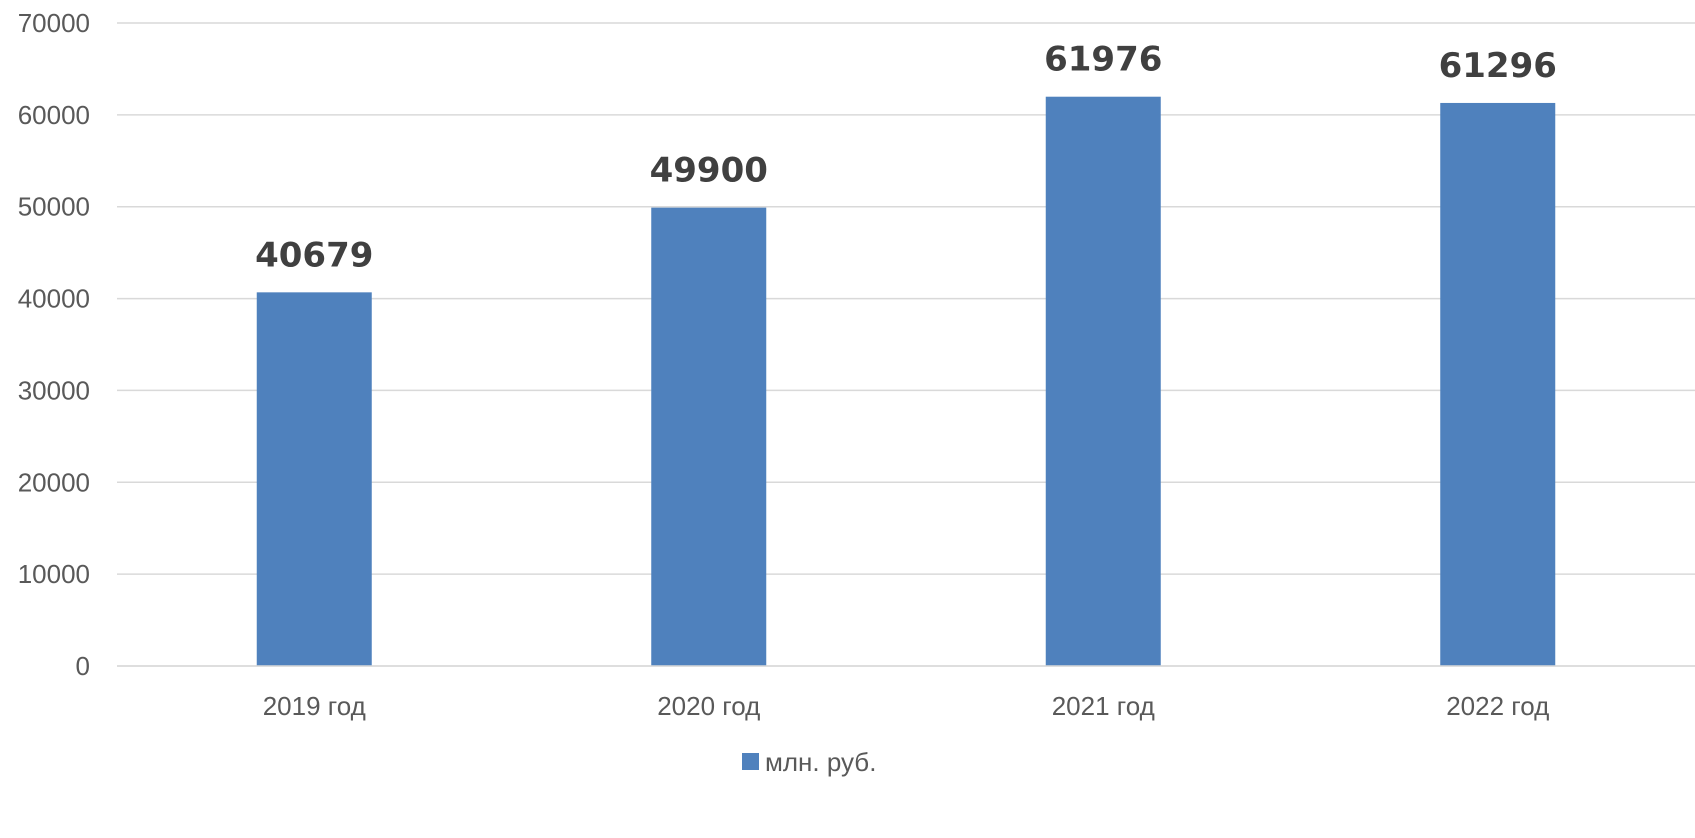  What do you see at coordinates (314, 479) in the screenshot?
I see `bar-2019-год` at bounding box center [314, 479].